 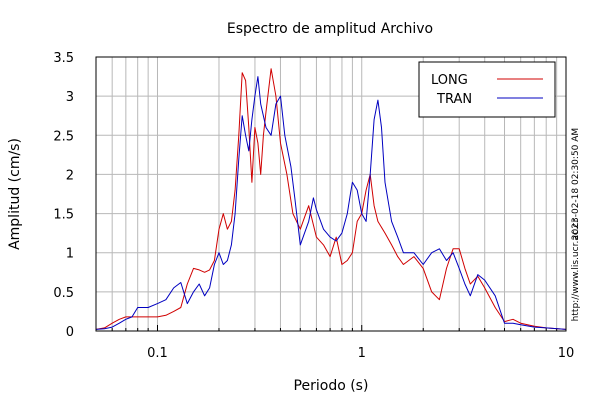 What do you see at coordinates (15, 194) in the screenshot?
I see `y-axis-label: Amplitud (cm/s)` at bounding box center [15, 194].